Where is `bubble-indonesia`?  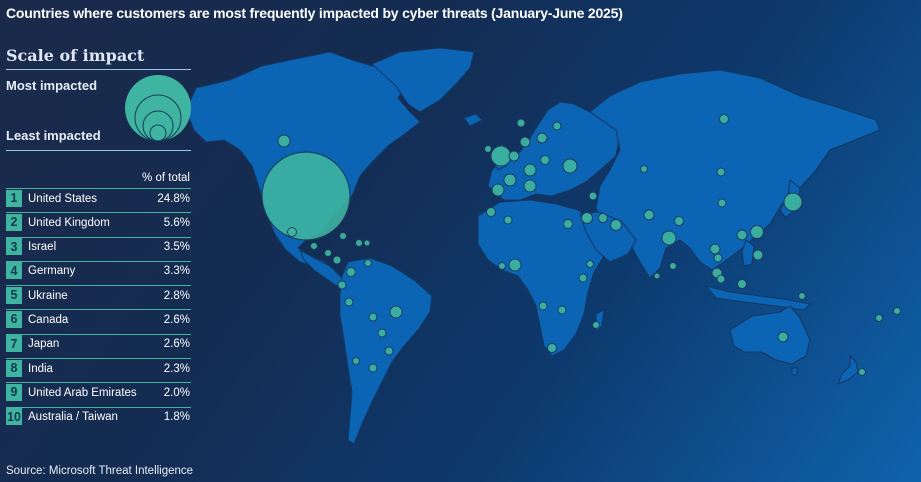 bubble-indonesia is located at coordinates (742, 284).